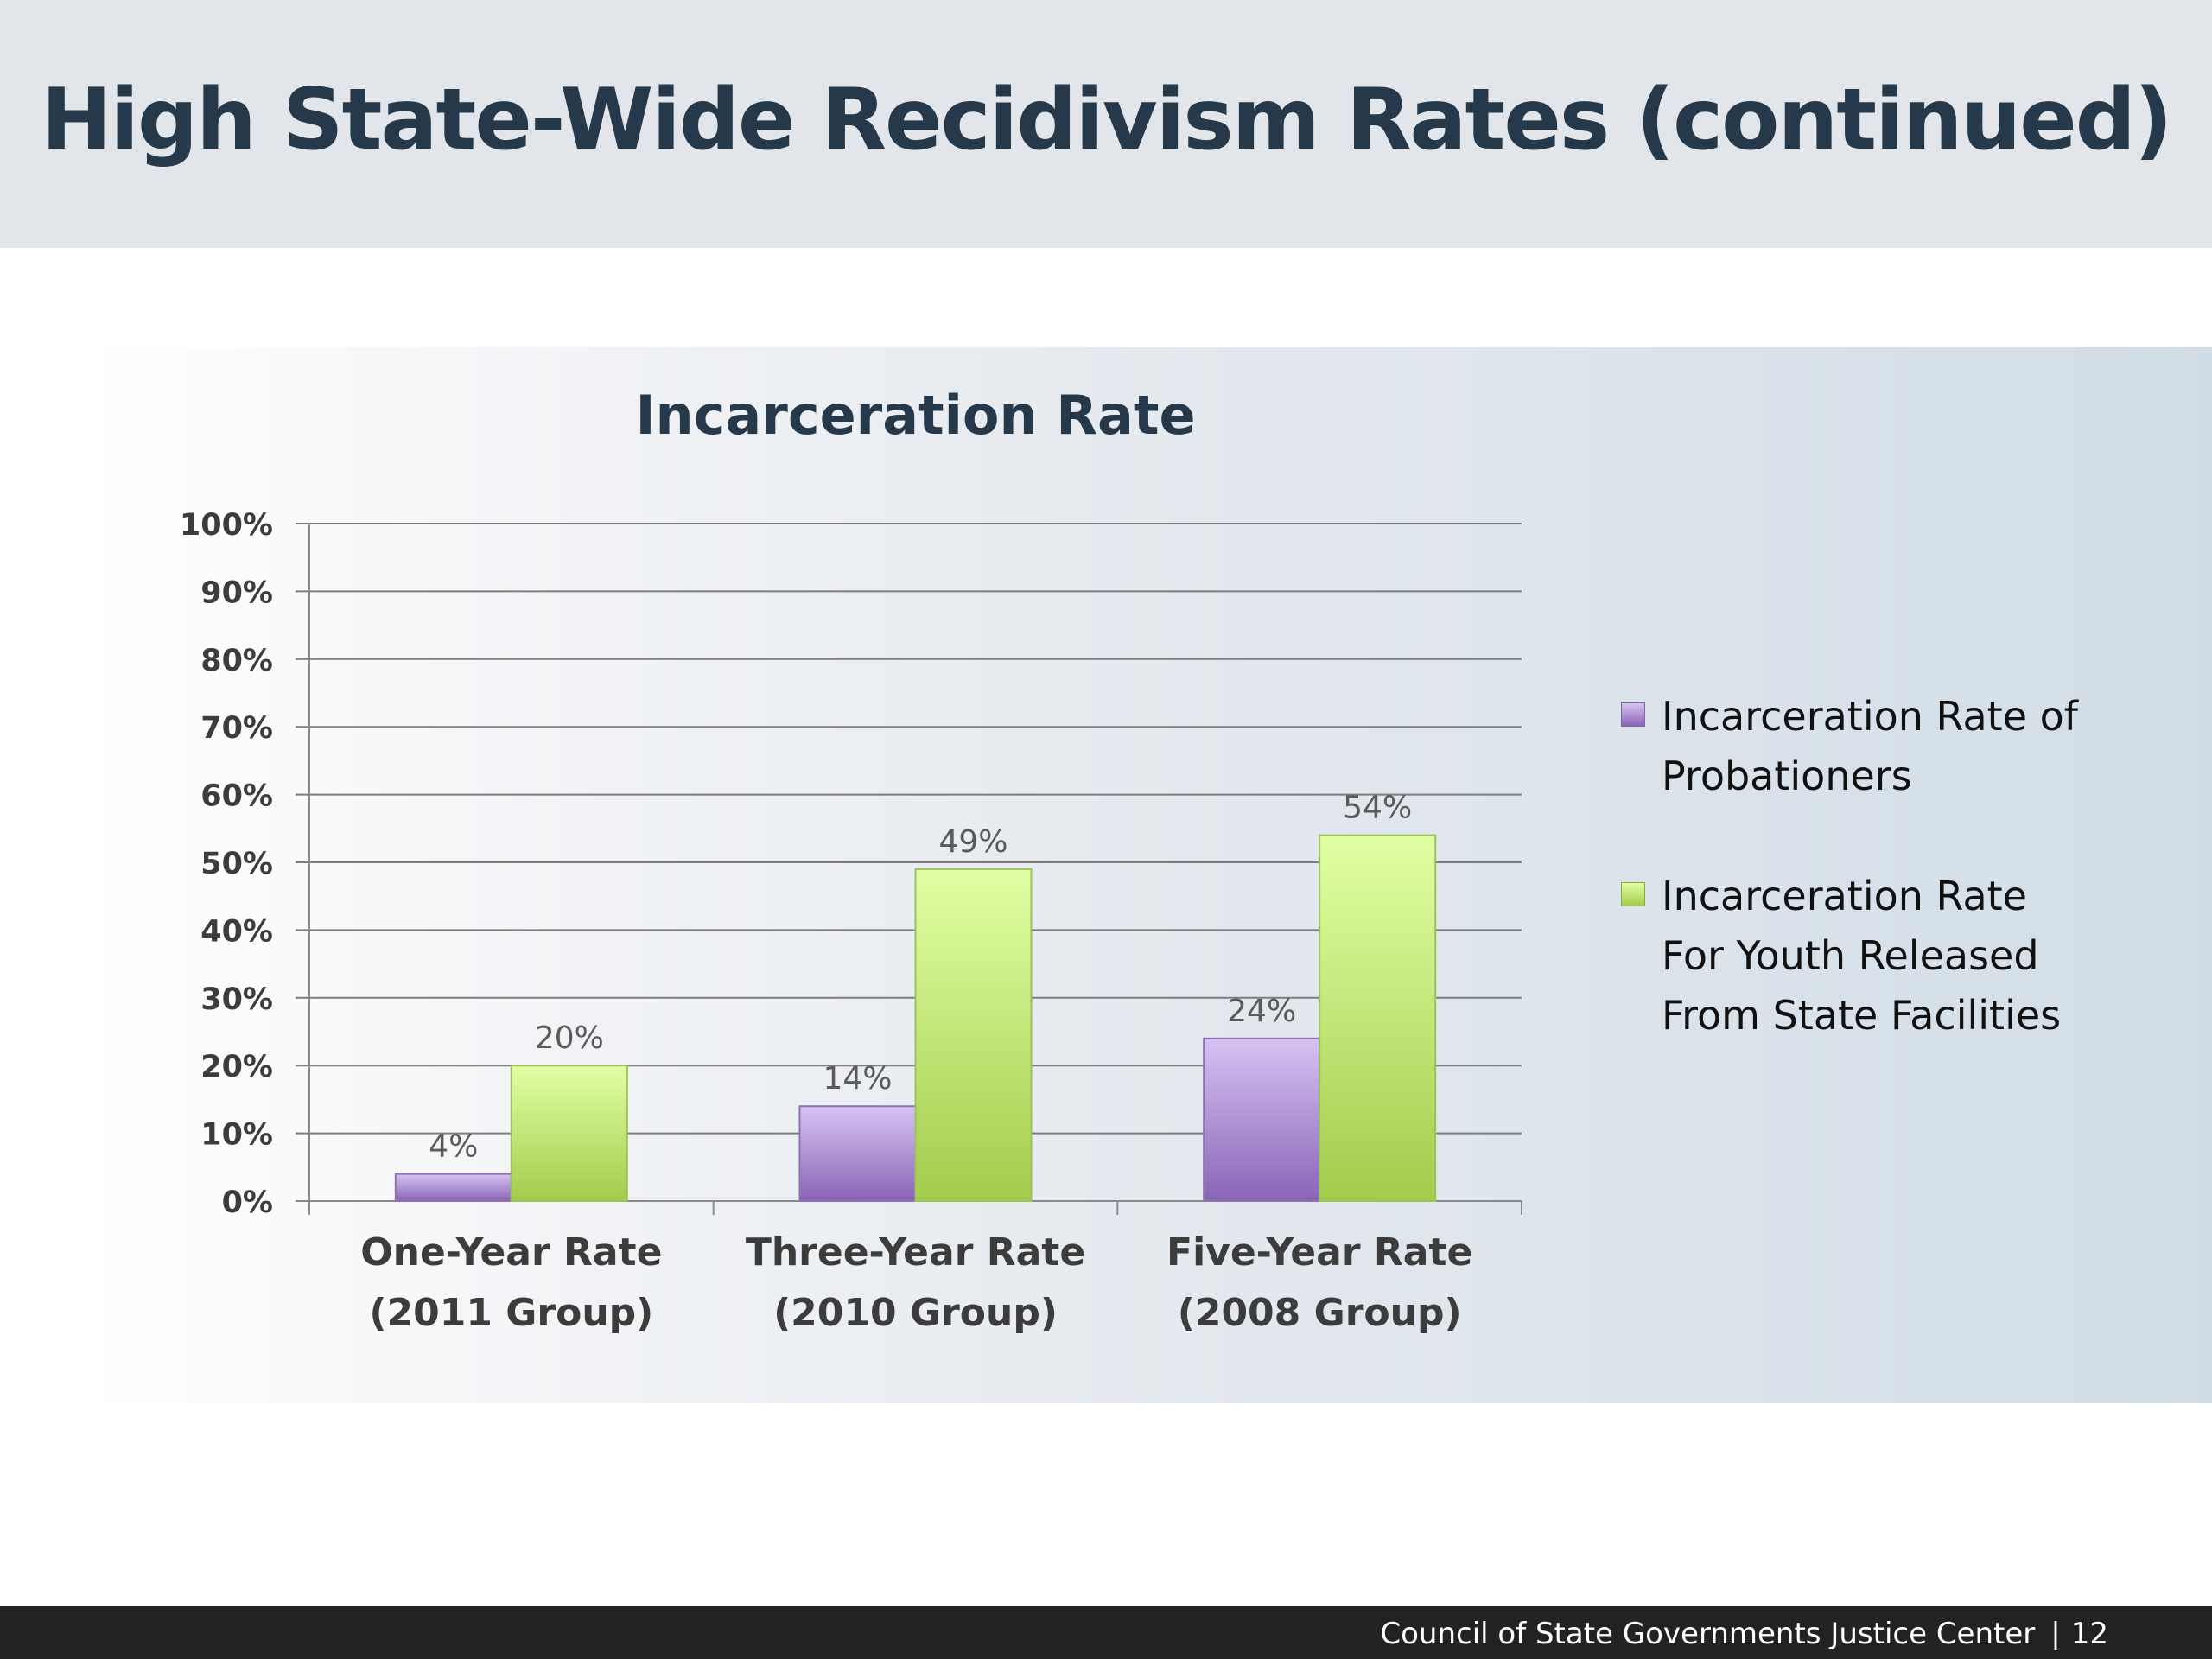  What do you see at coordinates (236, 1067) in the screenshot?
I see `y-tick-label: 20%` at bounding box center [236, 1067].